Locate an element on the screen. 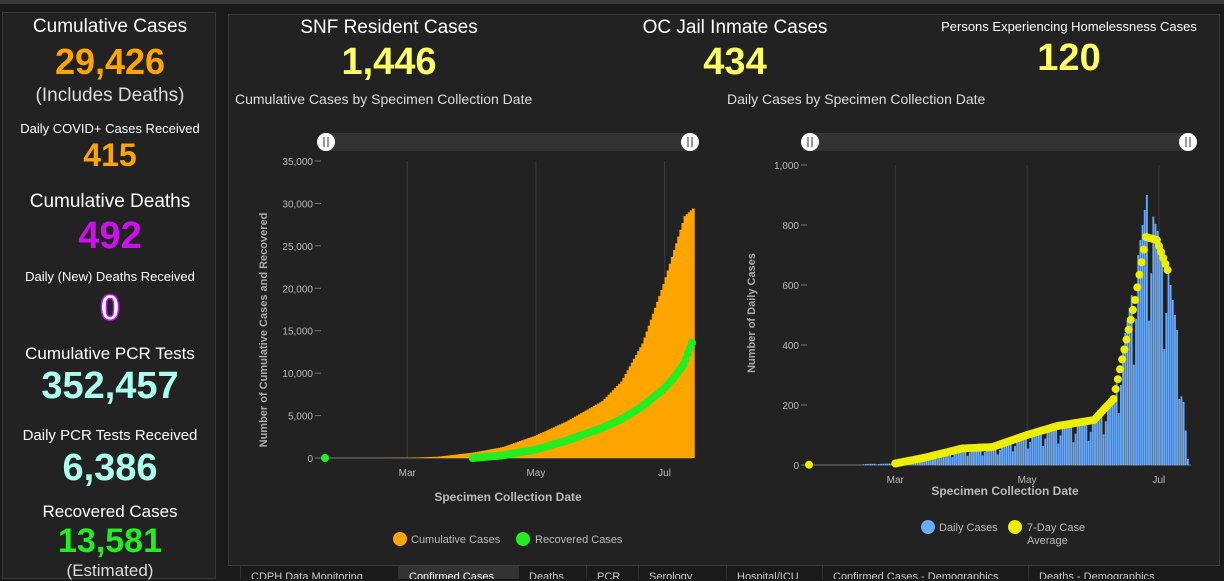 This screenshot has width=1224, height=581. legend-cumulative-swatch is located at coordinates (400, 539).